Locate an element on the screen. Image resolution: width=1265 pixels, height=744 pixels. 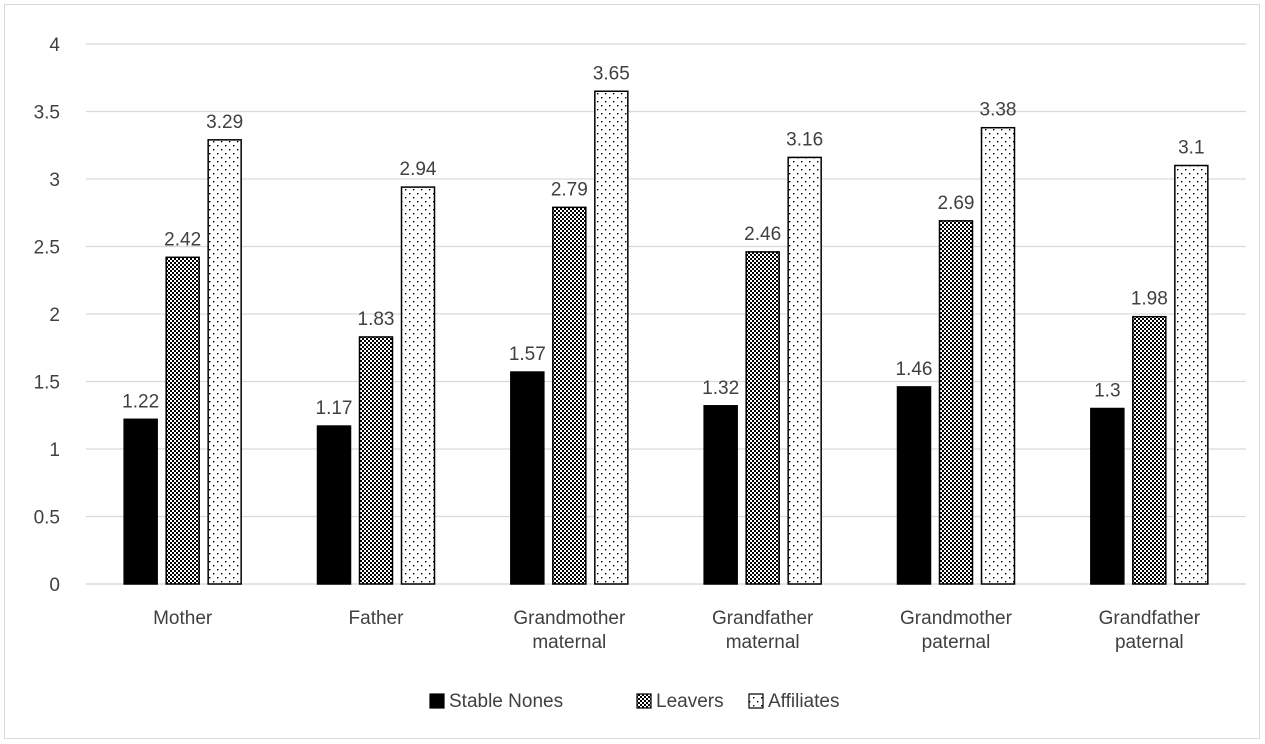
legend: Stable Nones Leavers Affiliates is located at coordinates (634, 701).